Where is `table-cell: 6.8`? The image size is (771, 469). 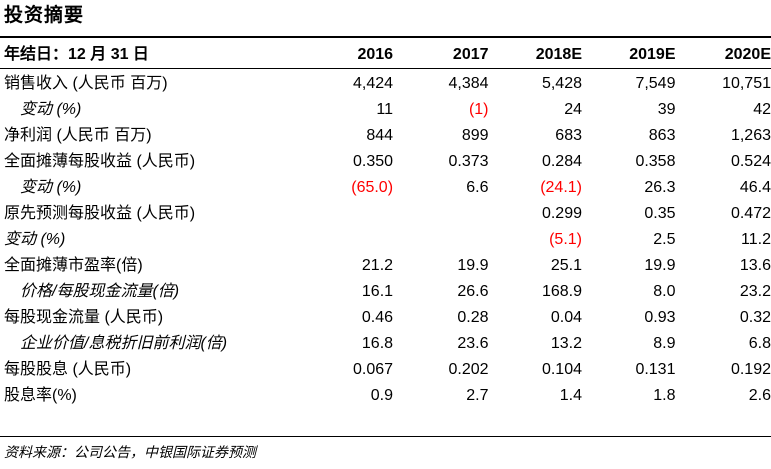 table-cell: 6.8 is located at coordinates (723, 344).